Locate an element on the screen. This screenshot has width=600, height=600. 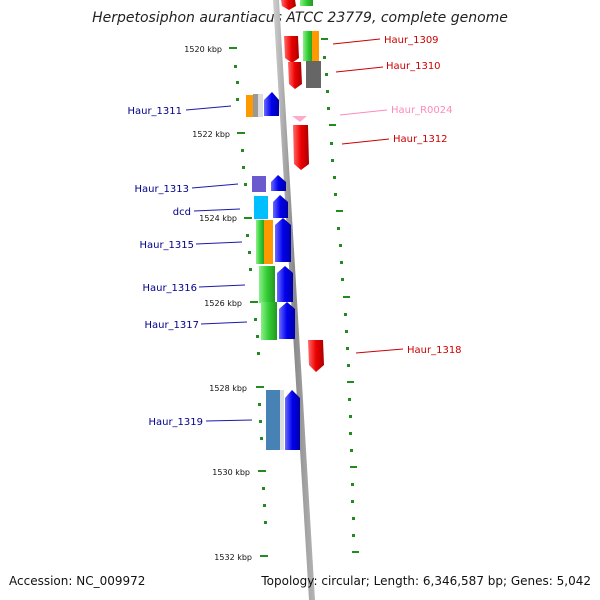
domain-block-haur-1313-purple is located at coordinates (259, 184).